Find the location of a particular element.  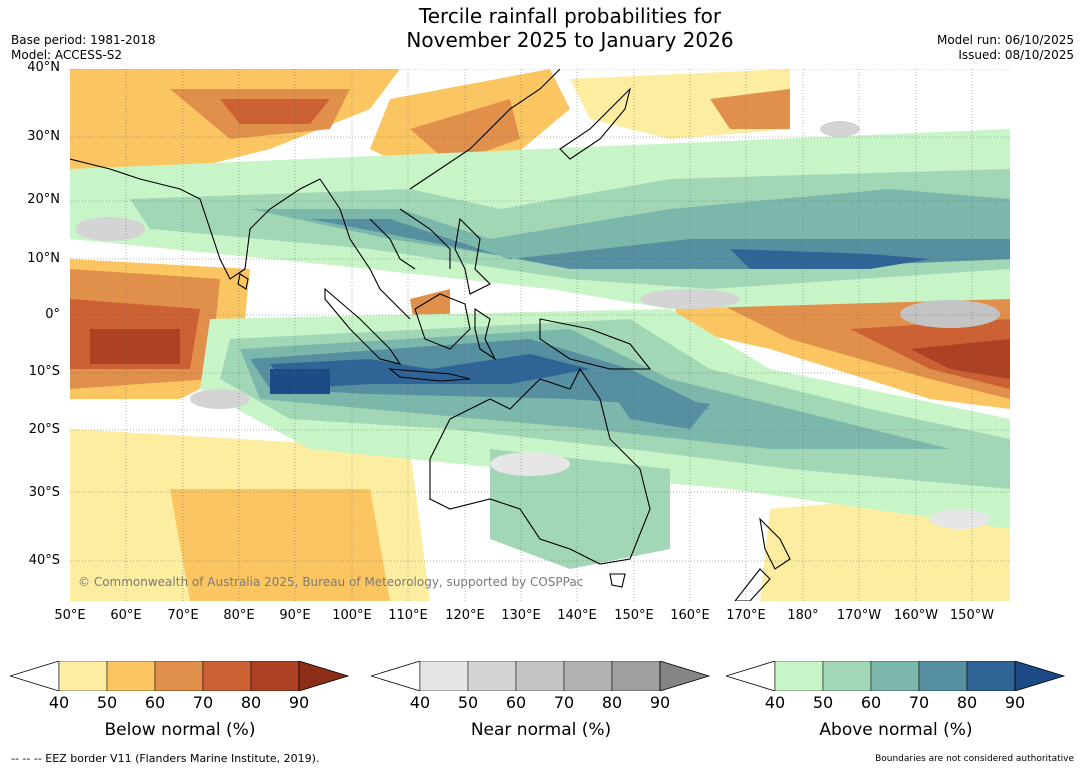

cbar-above-tick-2: 60 is located at coordinates (871, 702).